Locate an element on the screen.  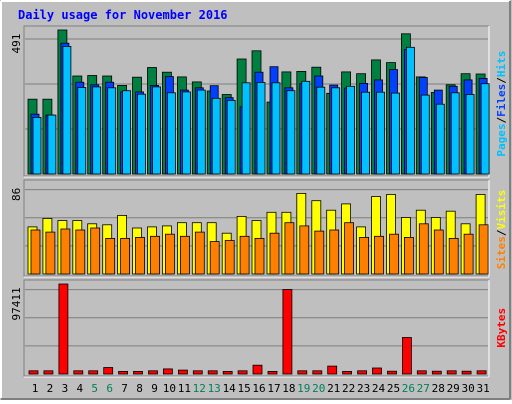
day-label-15: 15 is located at coordinates (243, 388).